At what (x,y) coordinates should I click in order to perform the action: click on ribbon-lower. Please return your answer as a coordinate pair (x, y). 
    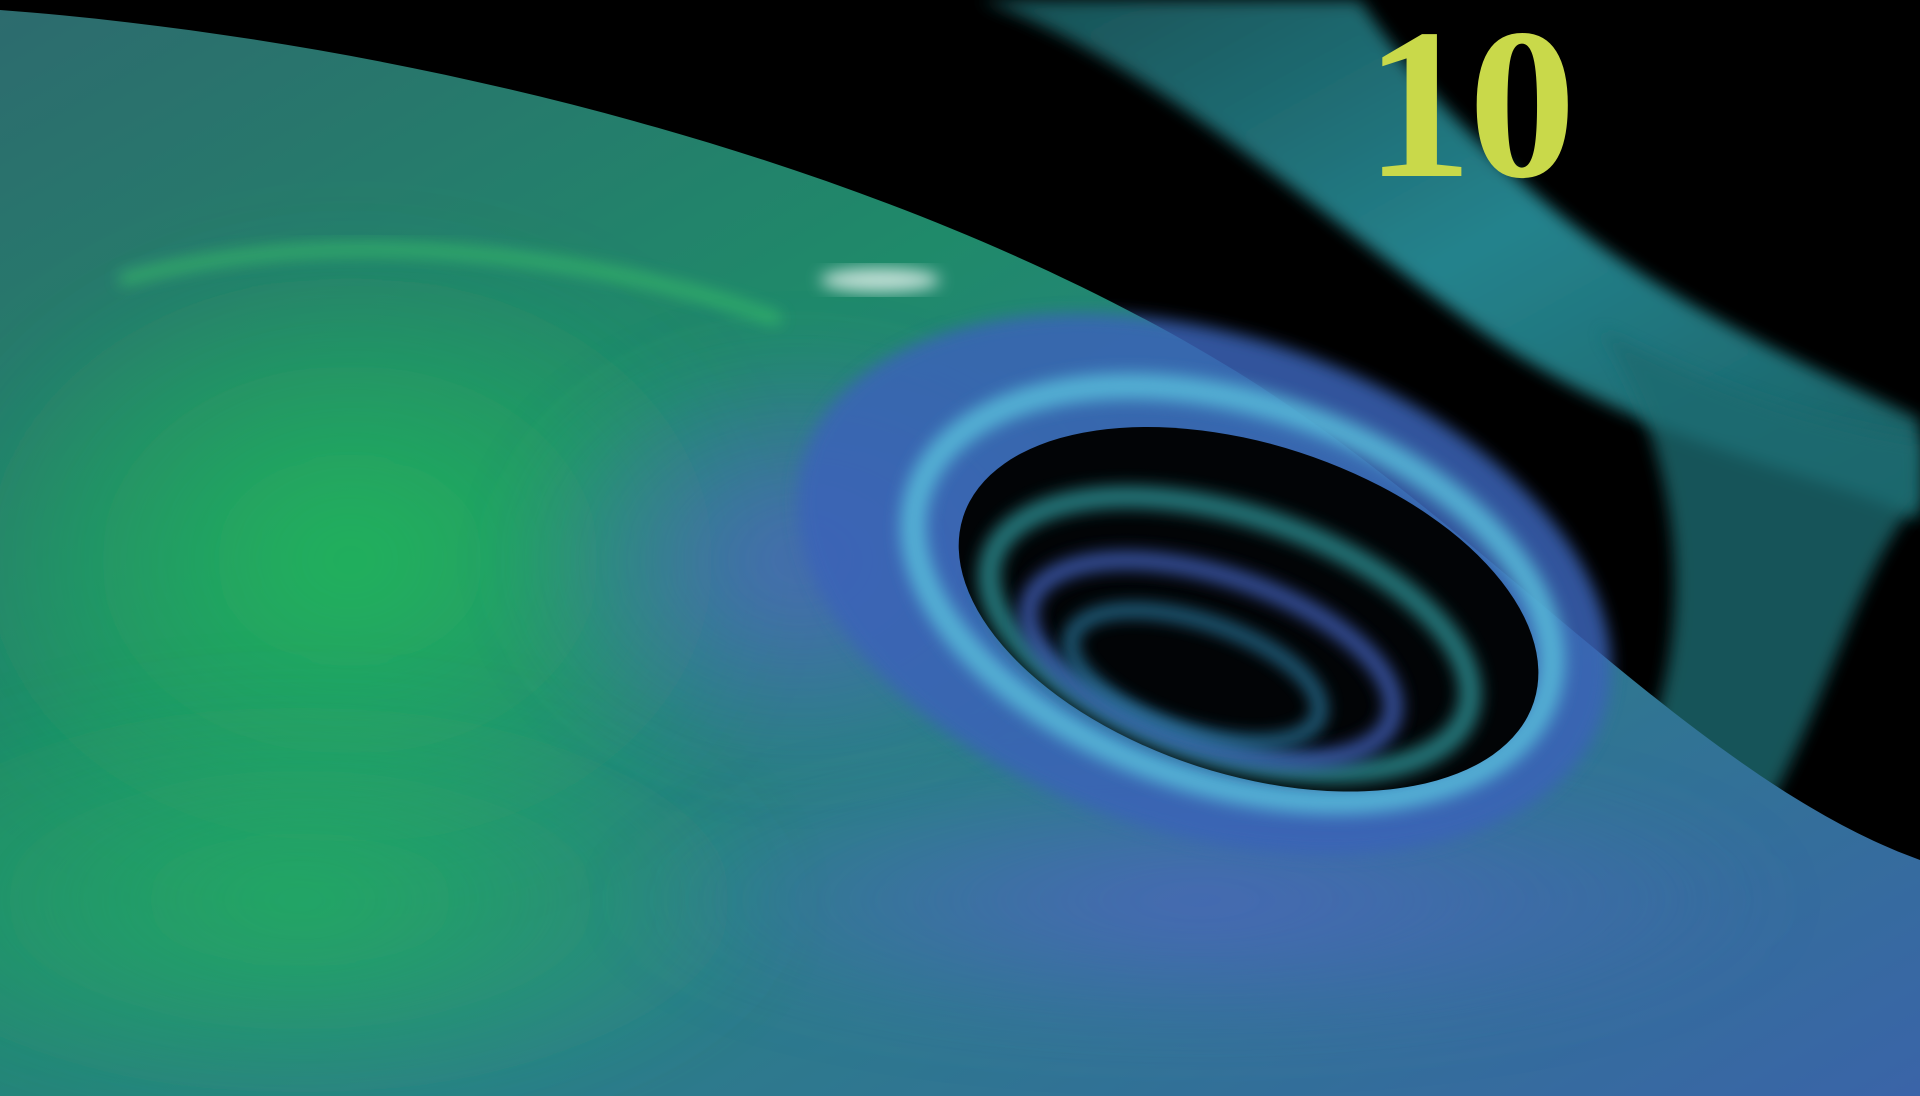
    Looking at the image, I should click on (1760, 575).